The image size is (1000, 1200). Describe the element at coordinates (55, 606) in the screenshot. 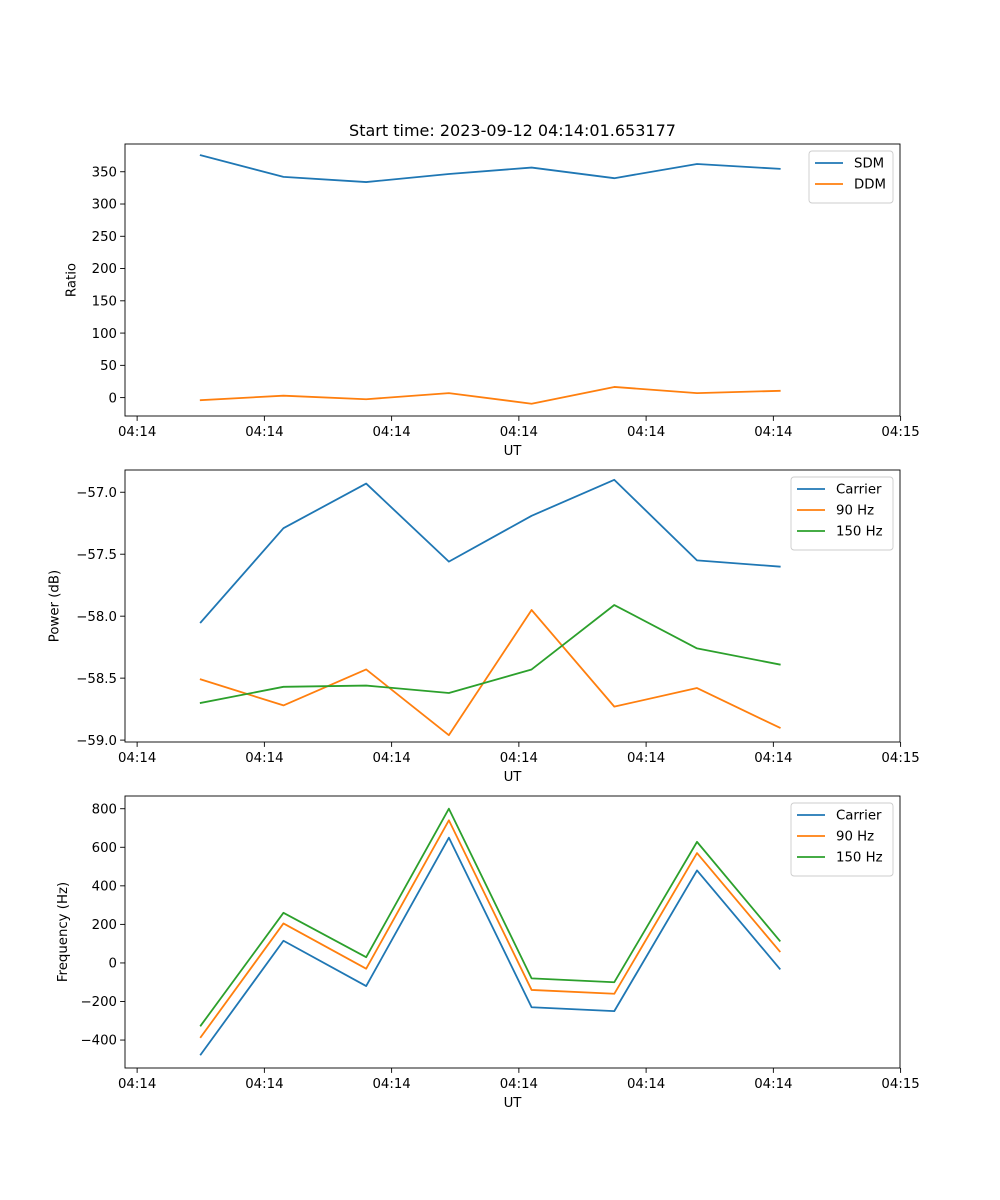

I see `y-axis-label: Power (dB)` at that location.